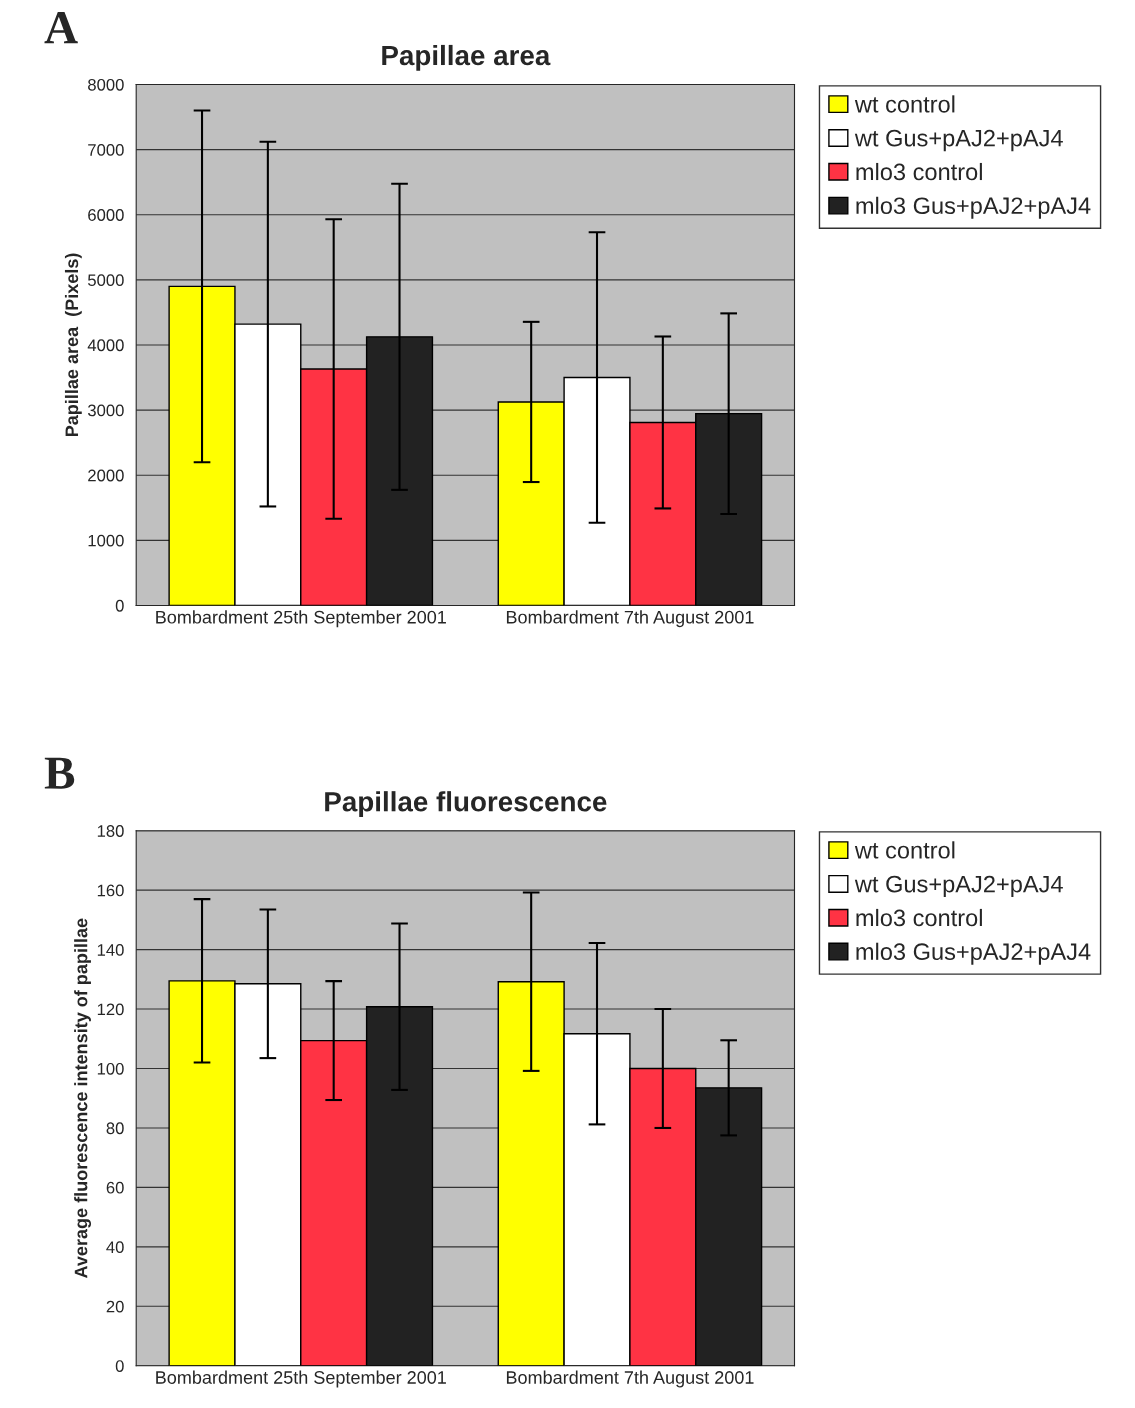 The image size is (1135, 1408). Describe the element at coordinates (106, 540) in the screenshot. I see `y-tick-label: 1000` at that location.